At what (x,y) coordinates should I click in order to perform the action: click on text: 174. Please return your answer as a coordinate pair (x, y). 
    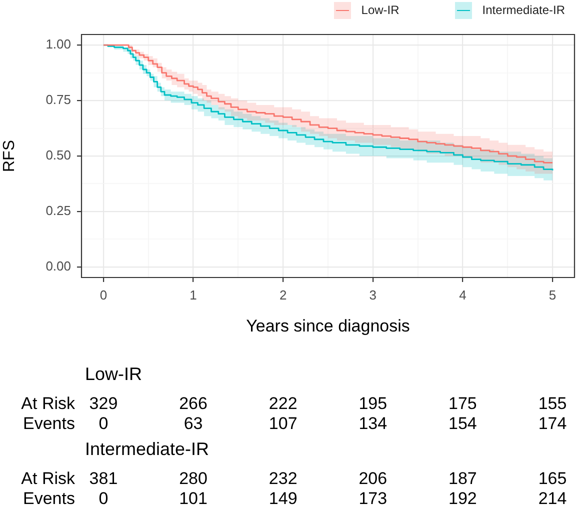
    Looking at the image, I should click on (552, 423).